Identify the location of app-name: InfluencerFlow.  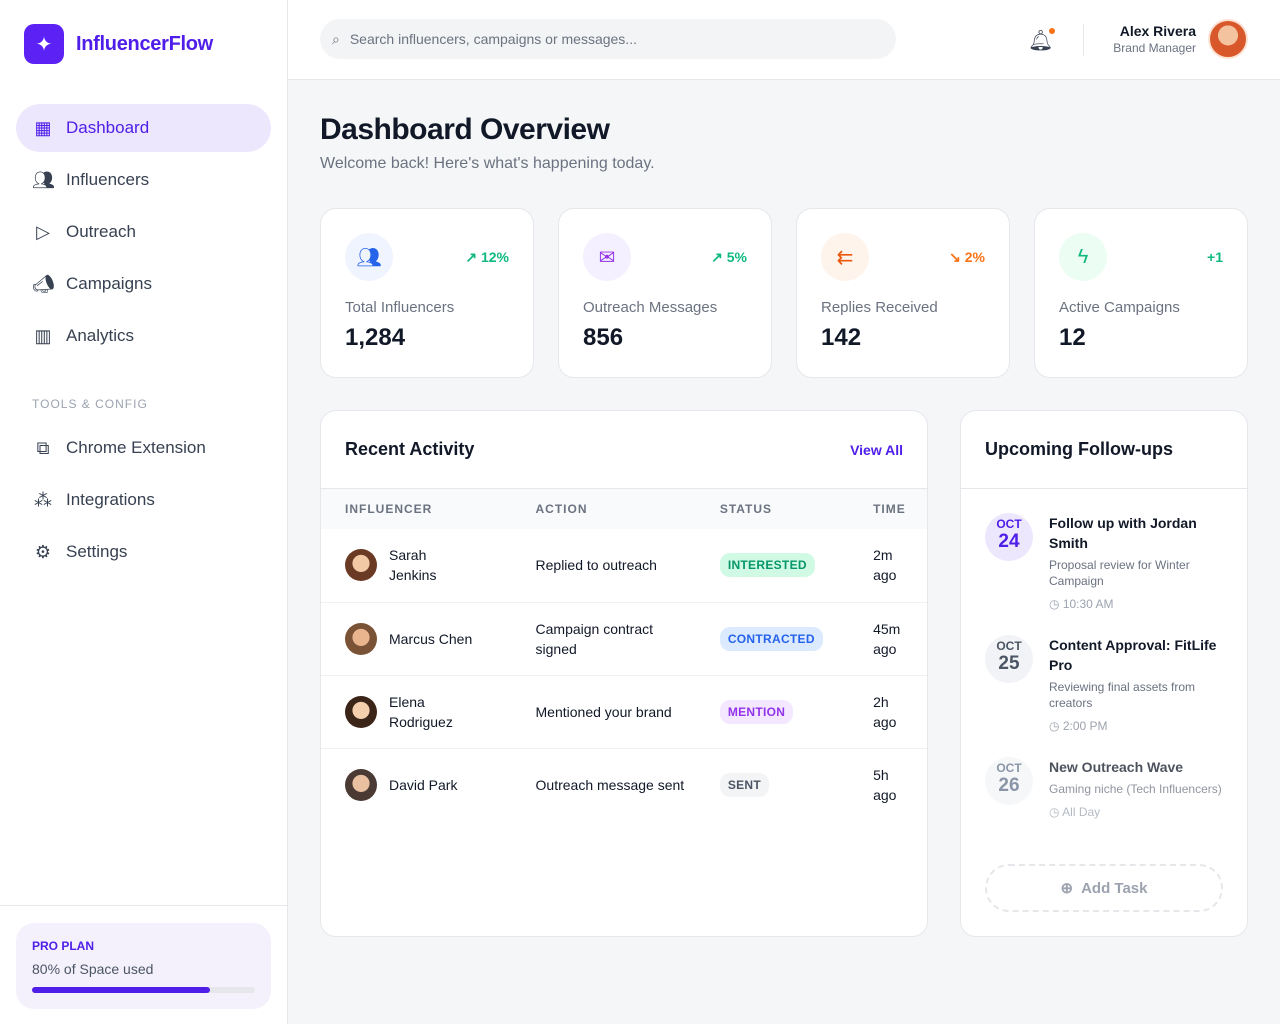
(144, 43).